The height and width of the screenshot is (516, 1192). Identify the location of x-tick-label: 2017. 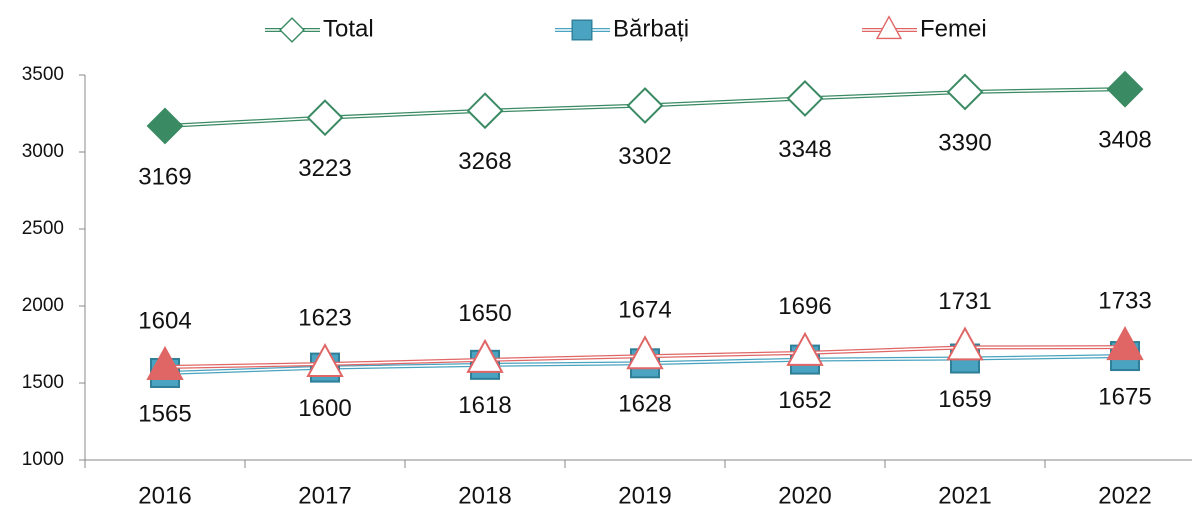
(324, 495).